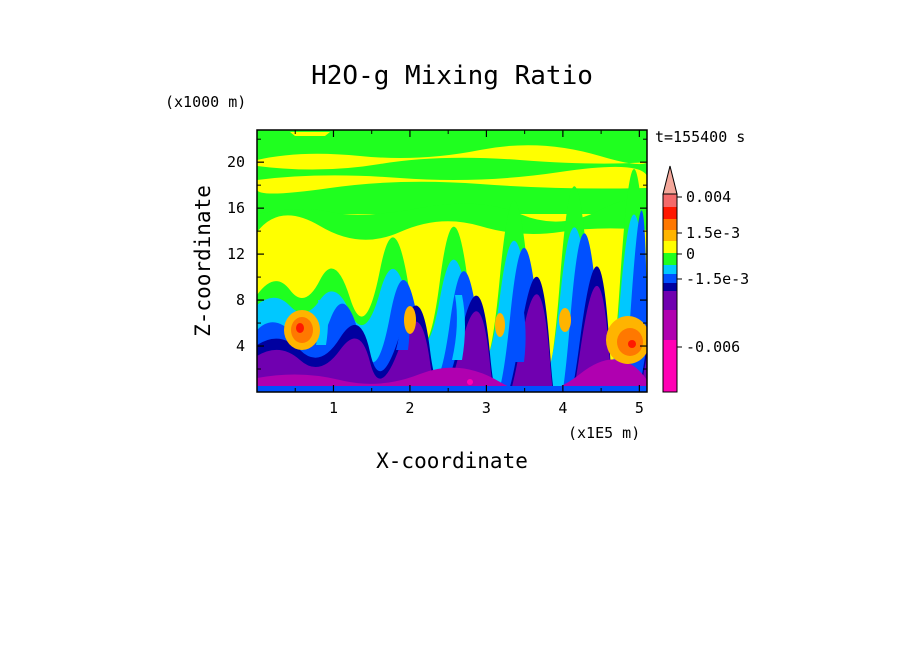 The image size is (904, 654). Describe the element at coordinates (452, 461) in the screenshot. I see `x-axis-label: X-coordinate` at that location.